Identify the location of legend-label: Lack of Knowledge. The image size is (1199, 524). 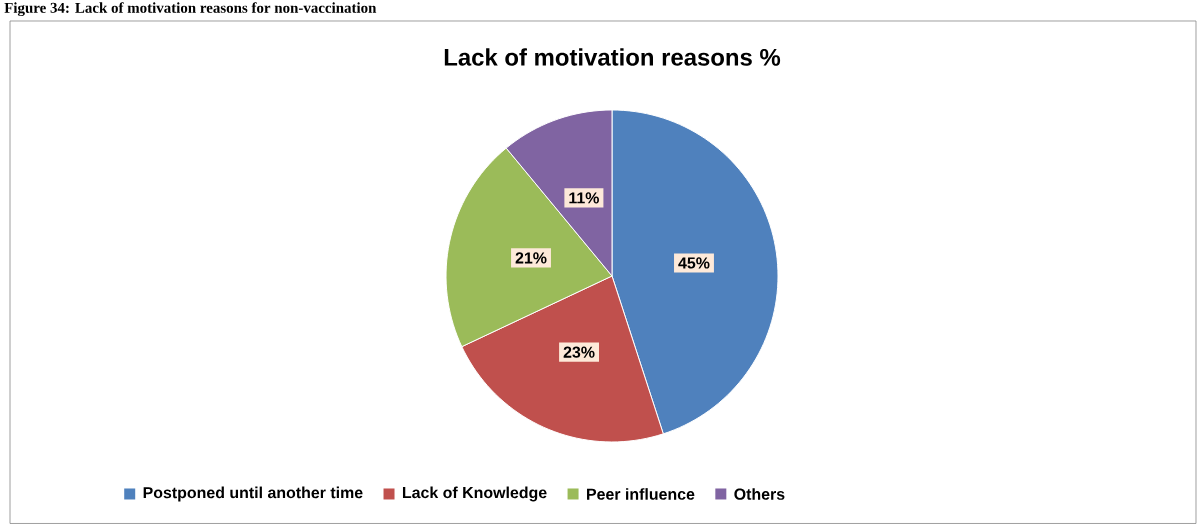
(474, 494).